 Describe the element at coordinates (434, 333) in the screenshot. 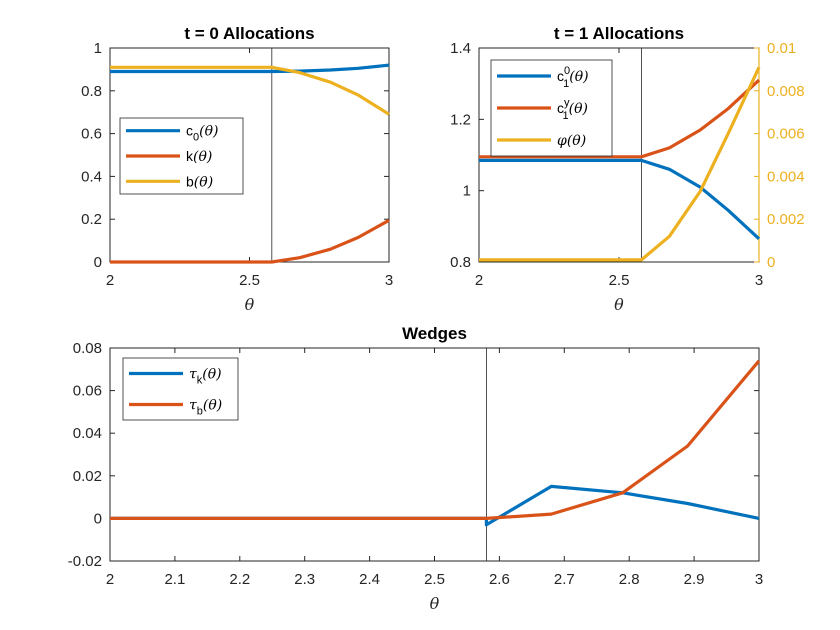

I see `chart-title: Wedges` at that location.